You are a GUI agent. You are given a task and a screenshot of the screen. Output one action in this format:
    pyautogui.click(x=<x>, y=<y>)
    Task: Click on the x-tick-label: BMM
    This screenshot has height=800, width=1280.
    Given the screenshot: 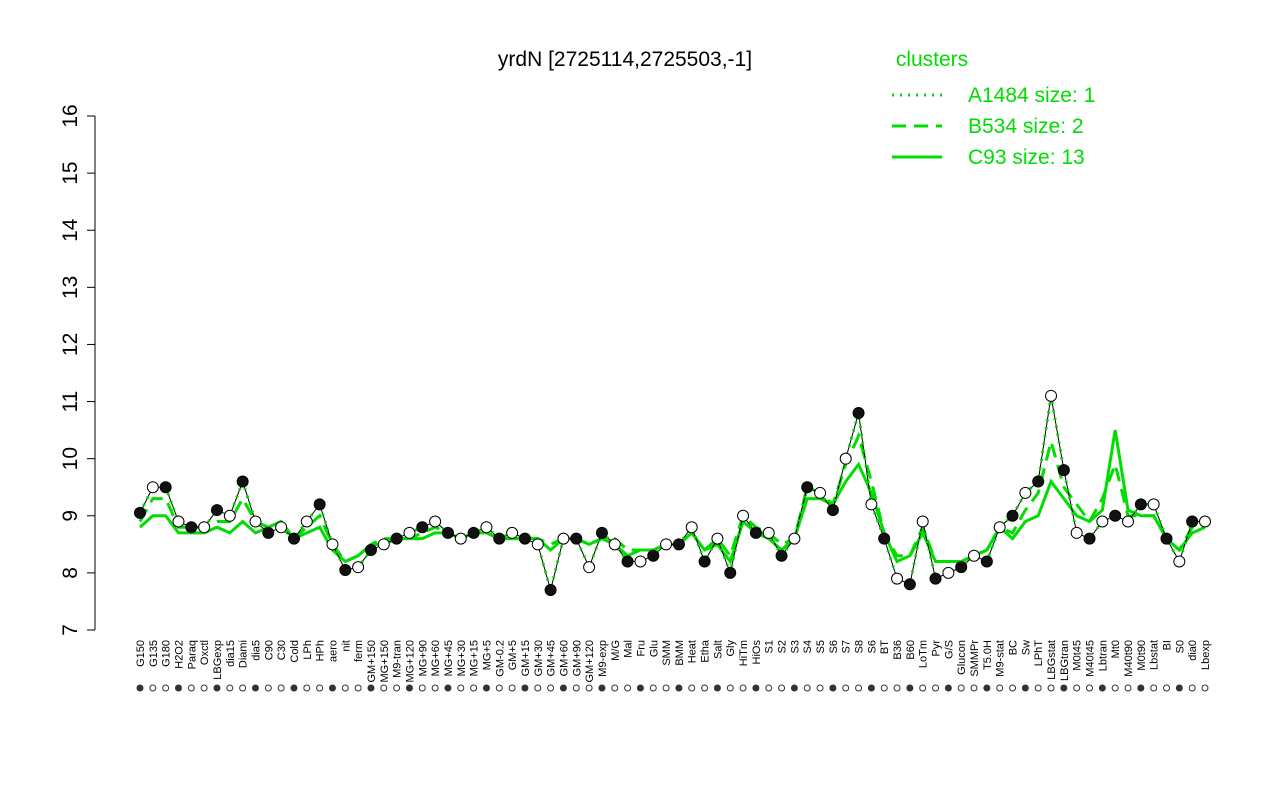 What is the action you would take?
    pyautogui.click(x=680, y=653)
    